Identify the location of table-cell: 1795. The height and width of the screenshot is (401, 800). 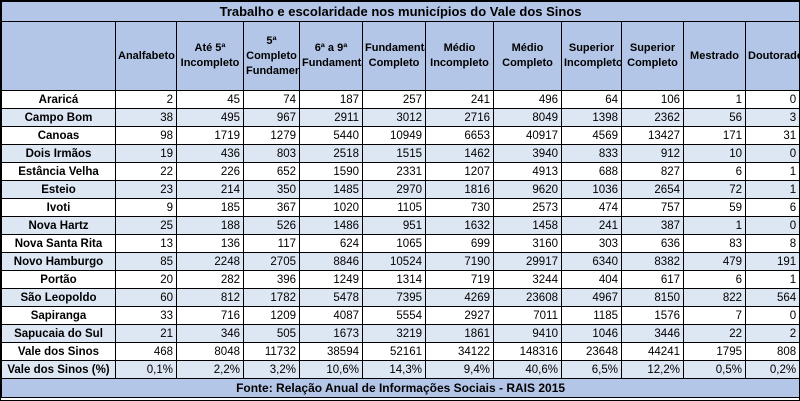
(714, 351).